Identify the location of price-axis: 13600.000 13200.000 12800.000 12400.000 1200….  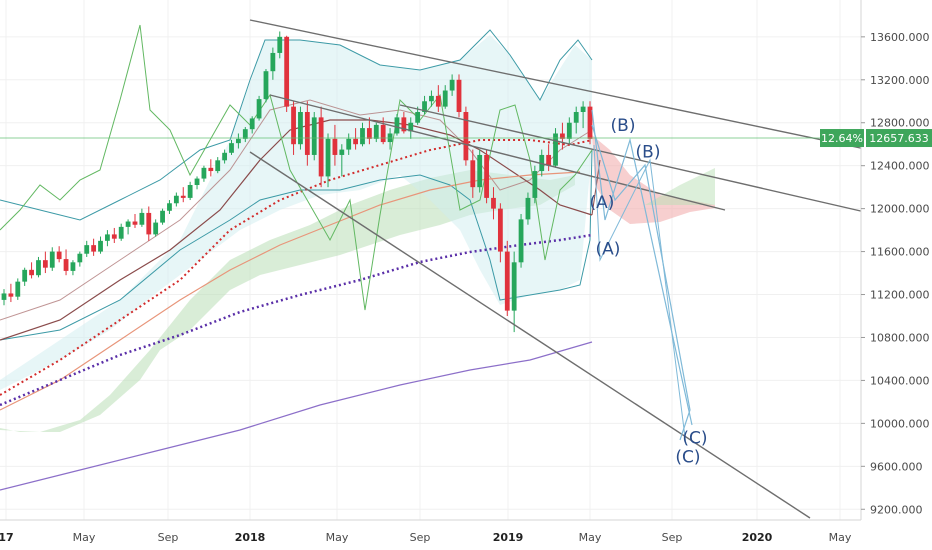
(896, 265).